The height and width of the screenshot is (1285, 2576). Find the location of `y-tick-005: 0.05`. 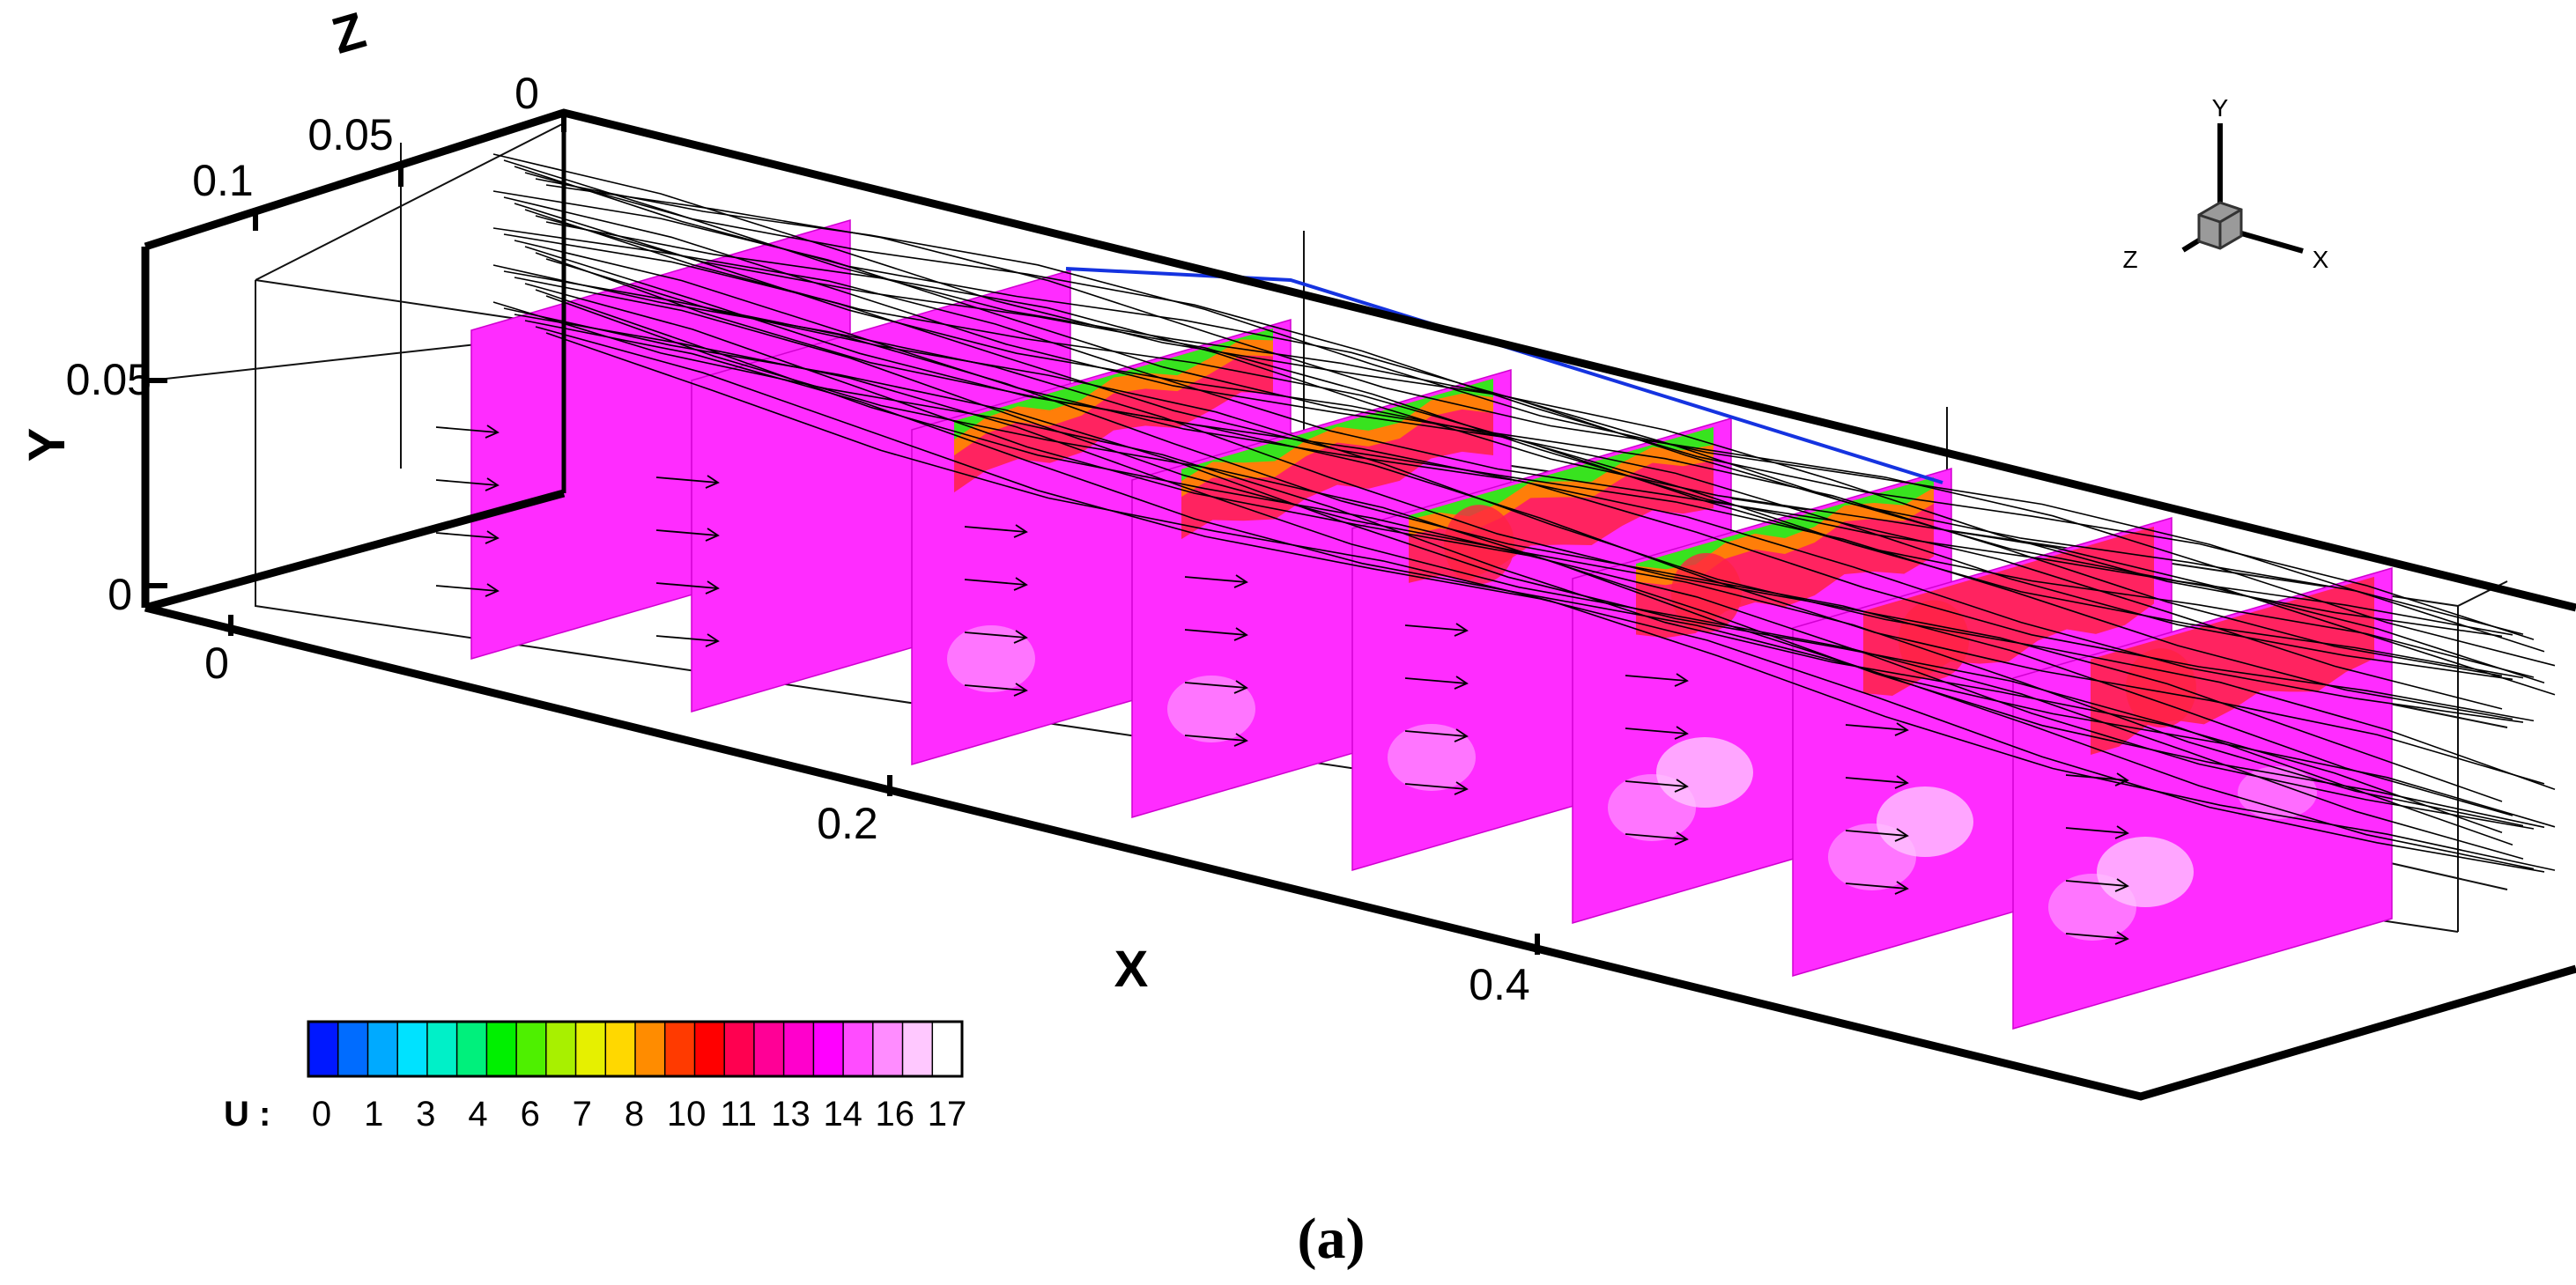

y-tick-005: 0.05 is located at coordinates (109, 379).